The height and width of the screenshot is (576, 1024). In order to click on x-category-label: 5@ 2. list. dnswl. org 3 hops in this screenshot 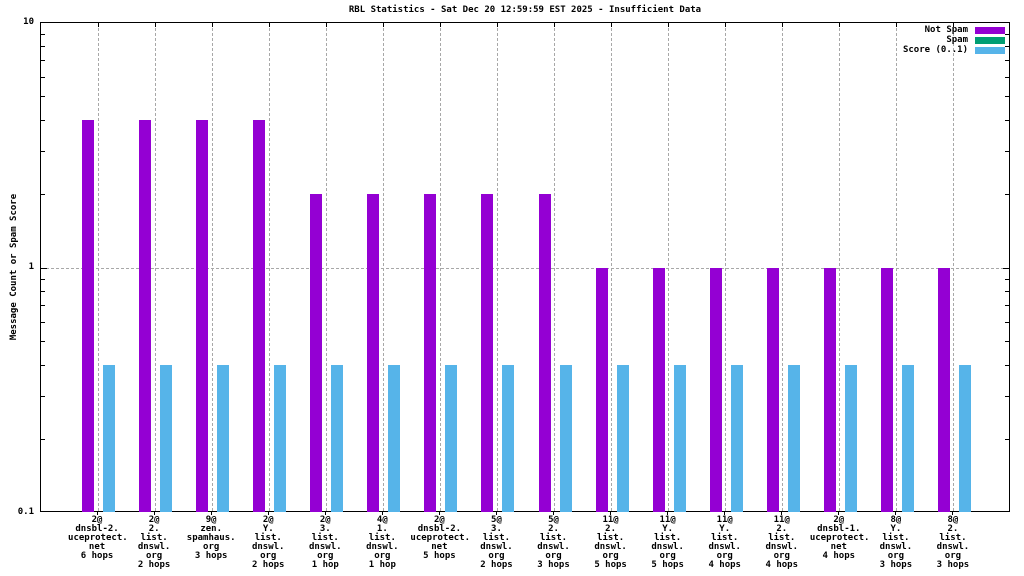, I will do `click(554, 543)`.